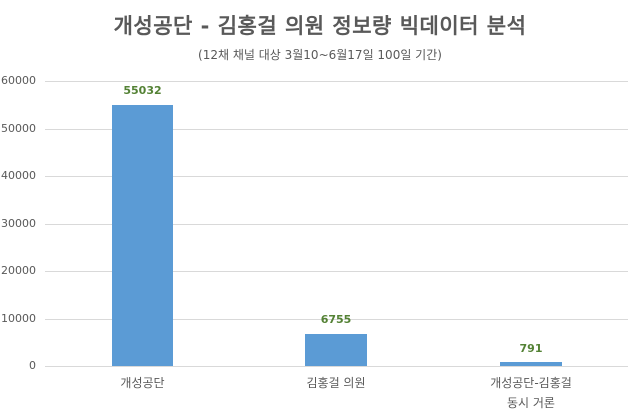 The height and width of the screenshot is (418, 640). What do you see at coordinates (531, 348) in the screenshot?
I see `data-label: 791` at bounding box center [531, 348].